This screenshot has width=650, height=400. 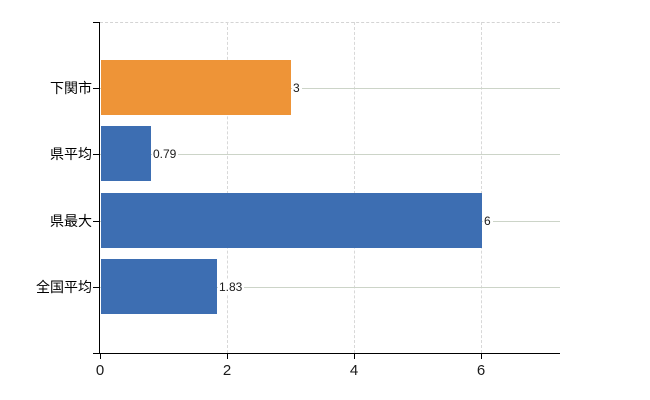 I want to click on x-tick-label: 2, so click(x=227, y=370).